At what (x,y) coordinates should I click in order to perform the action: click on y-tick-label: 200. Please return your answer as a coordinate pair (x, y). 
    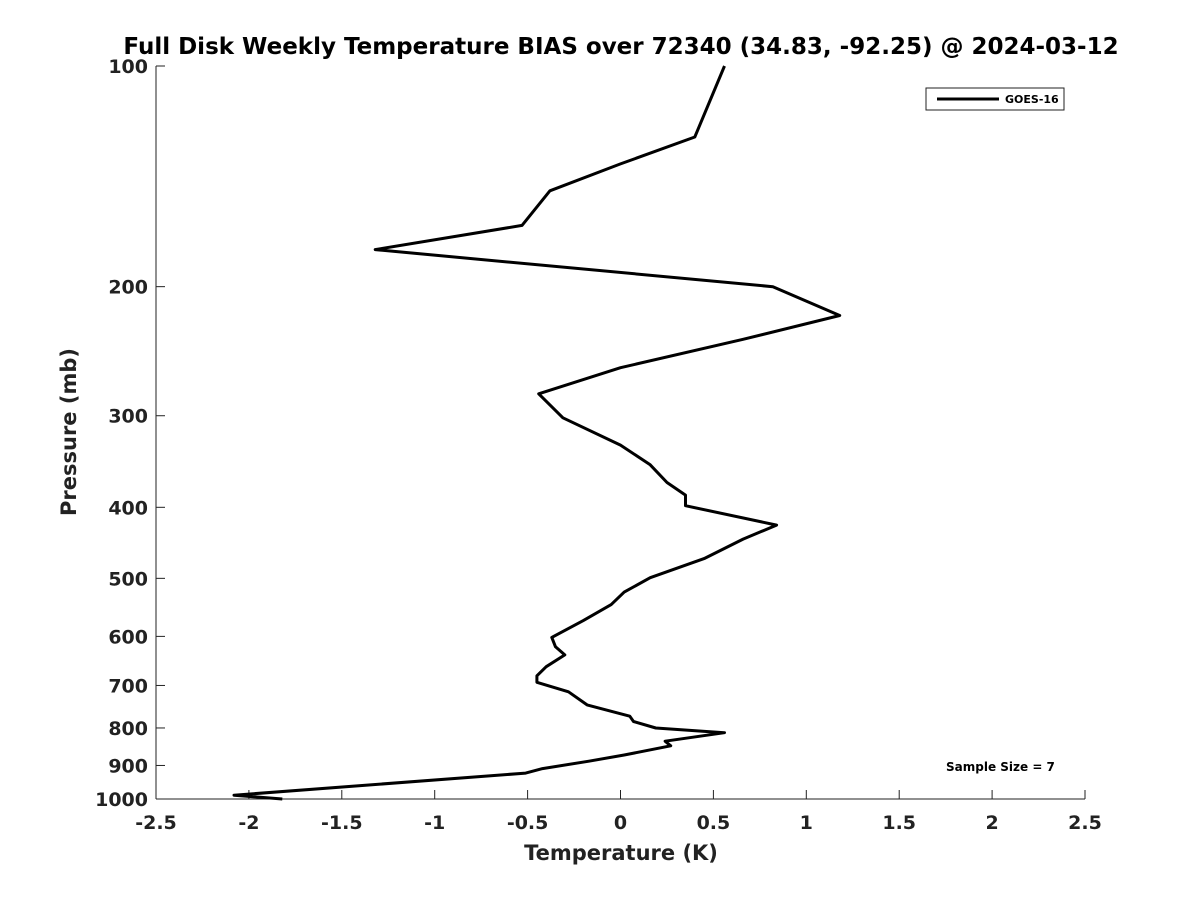
    Looking at the image, I should click on (128, 288).